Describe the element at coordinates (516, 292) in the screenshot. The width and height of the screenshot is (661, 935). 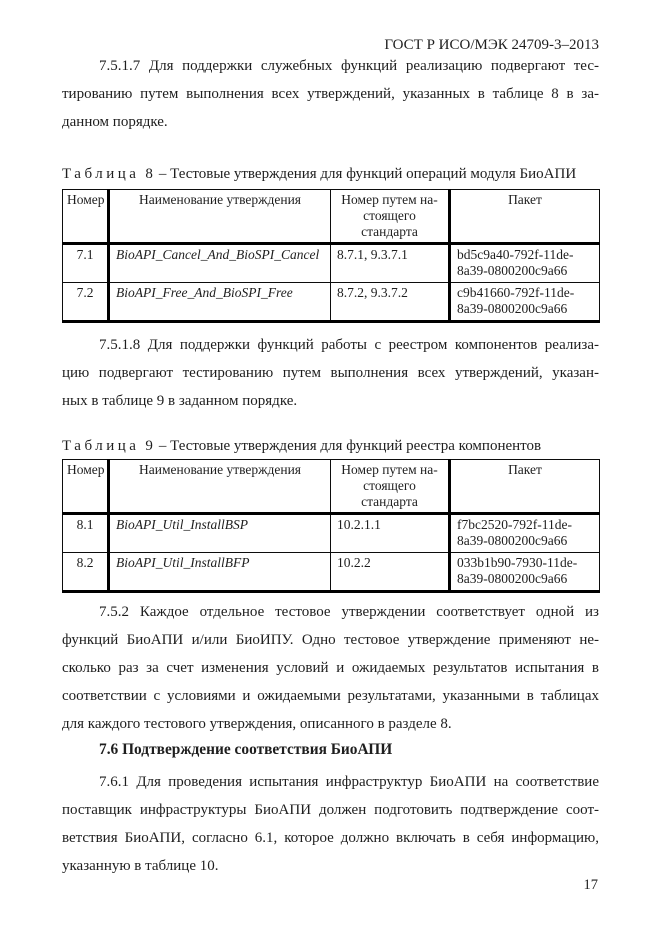
I see `package-line: c9b41660-792f-11de-` at that location.